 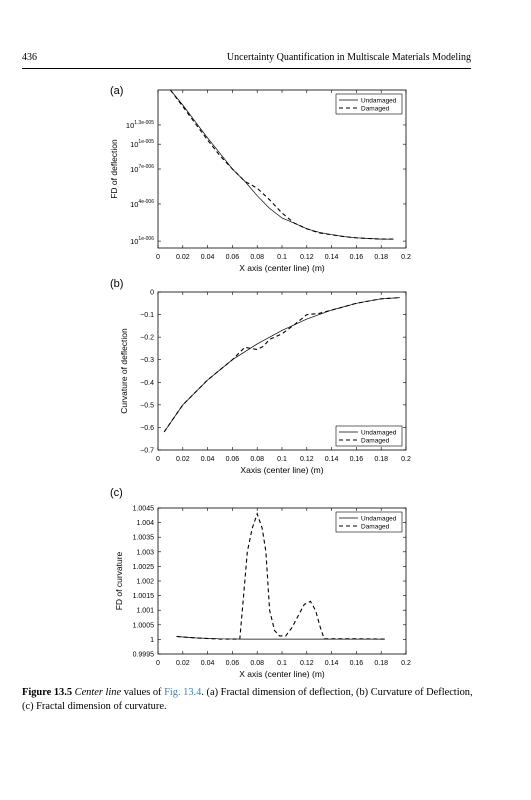 What do you see at coordinates (147, 405) in the screenshot?
I see `y-tick-label: −0.5` at bounding box center [147, 405].